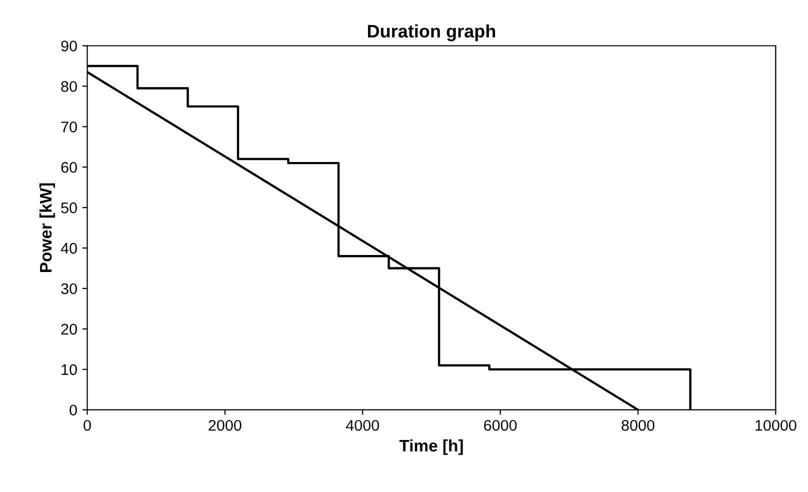  What do you see at coordinates (69, 288) in the screenshot?
I see `y-tick-label: 30` at bounding box center [69, 288].